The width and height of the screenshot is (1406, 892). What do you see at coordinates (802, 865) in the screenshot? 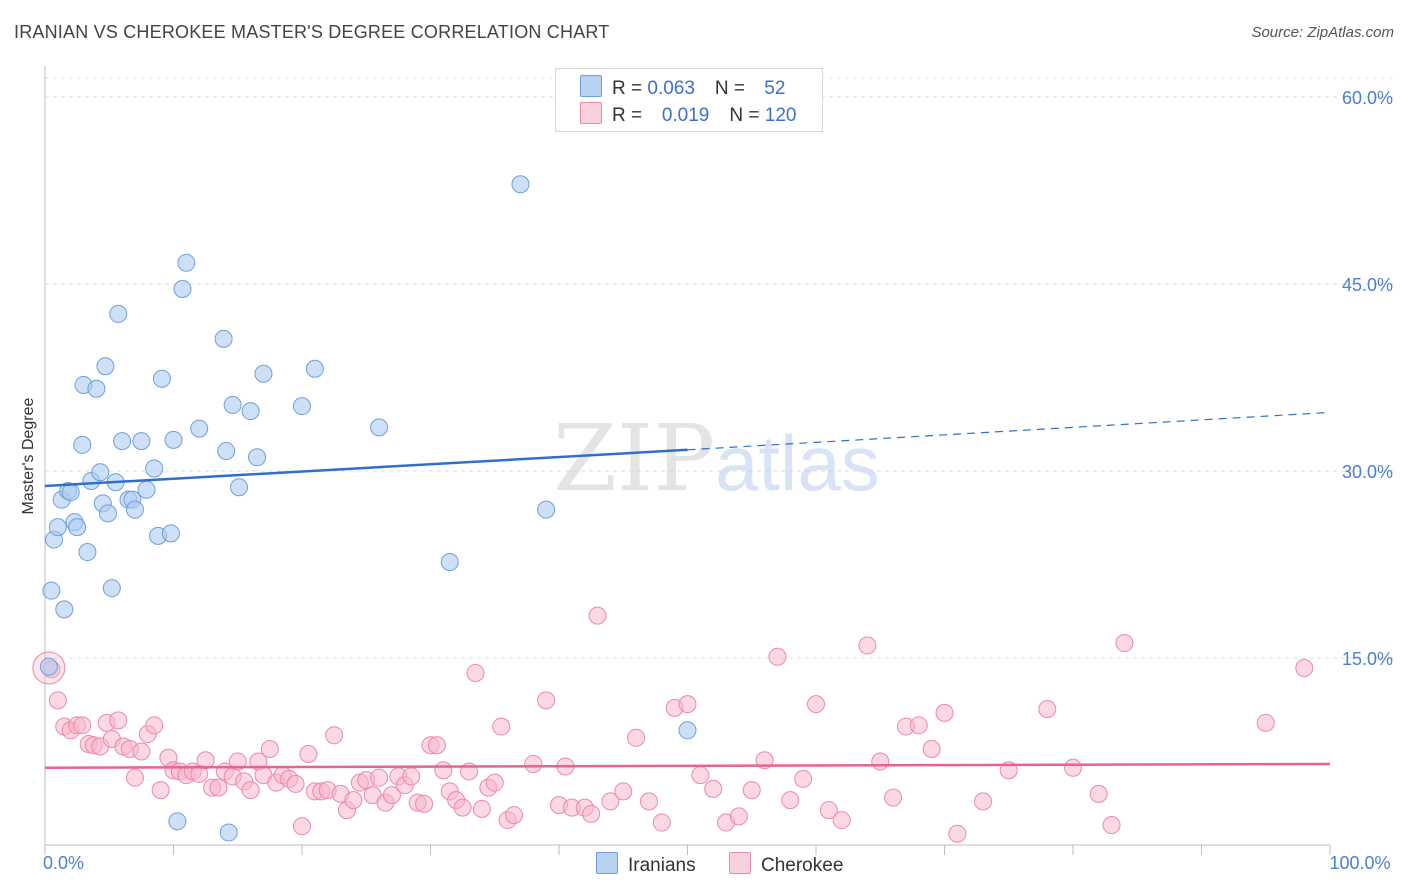
I see `bottom-legend-label: Cherokee` at bounding box center [802, 865].